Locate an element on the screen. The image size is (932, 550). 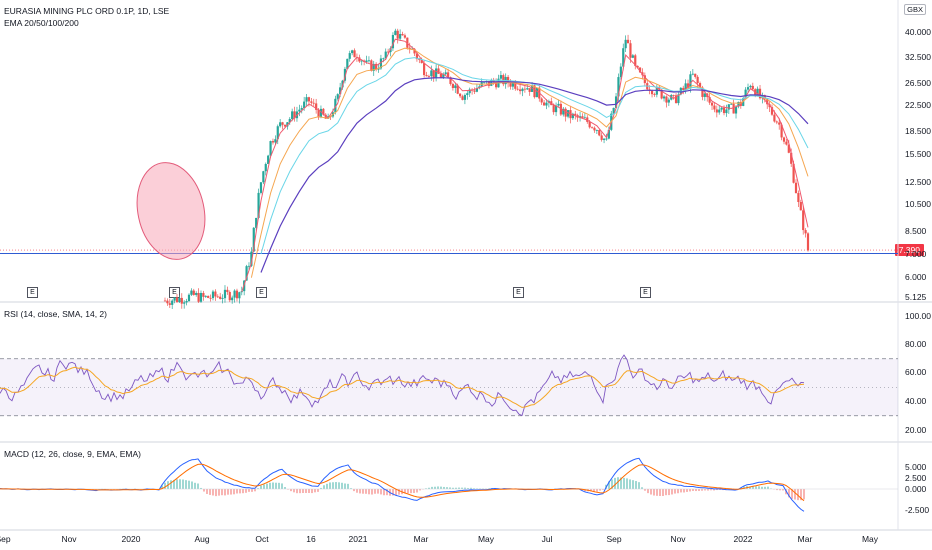
macd-tick-label: 0.000 is located at coordinates (916, 489).